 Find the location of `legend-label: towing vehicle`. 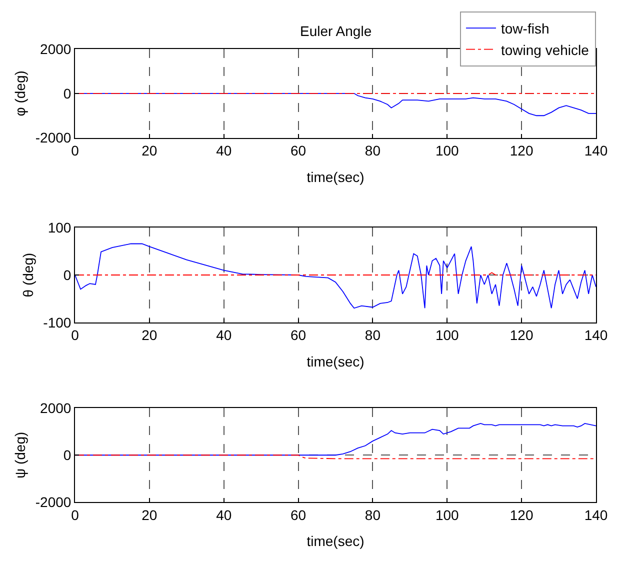

legend-label: towing vehicle is located at coordinates (545, 50).